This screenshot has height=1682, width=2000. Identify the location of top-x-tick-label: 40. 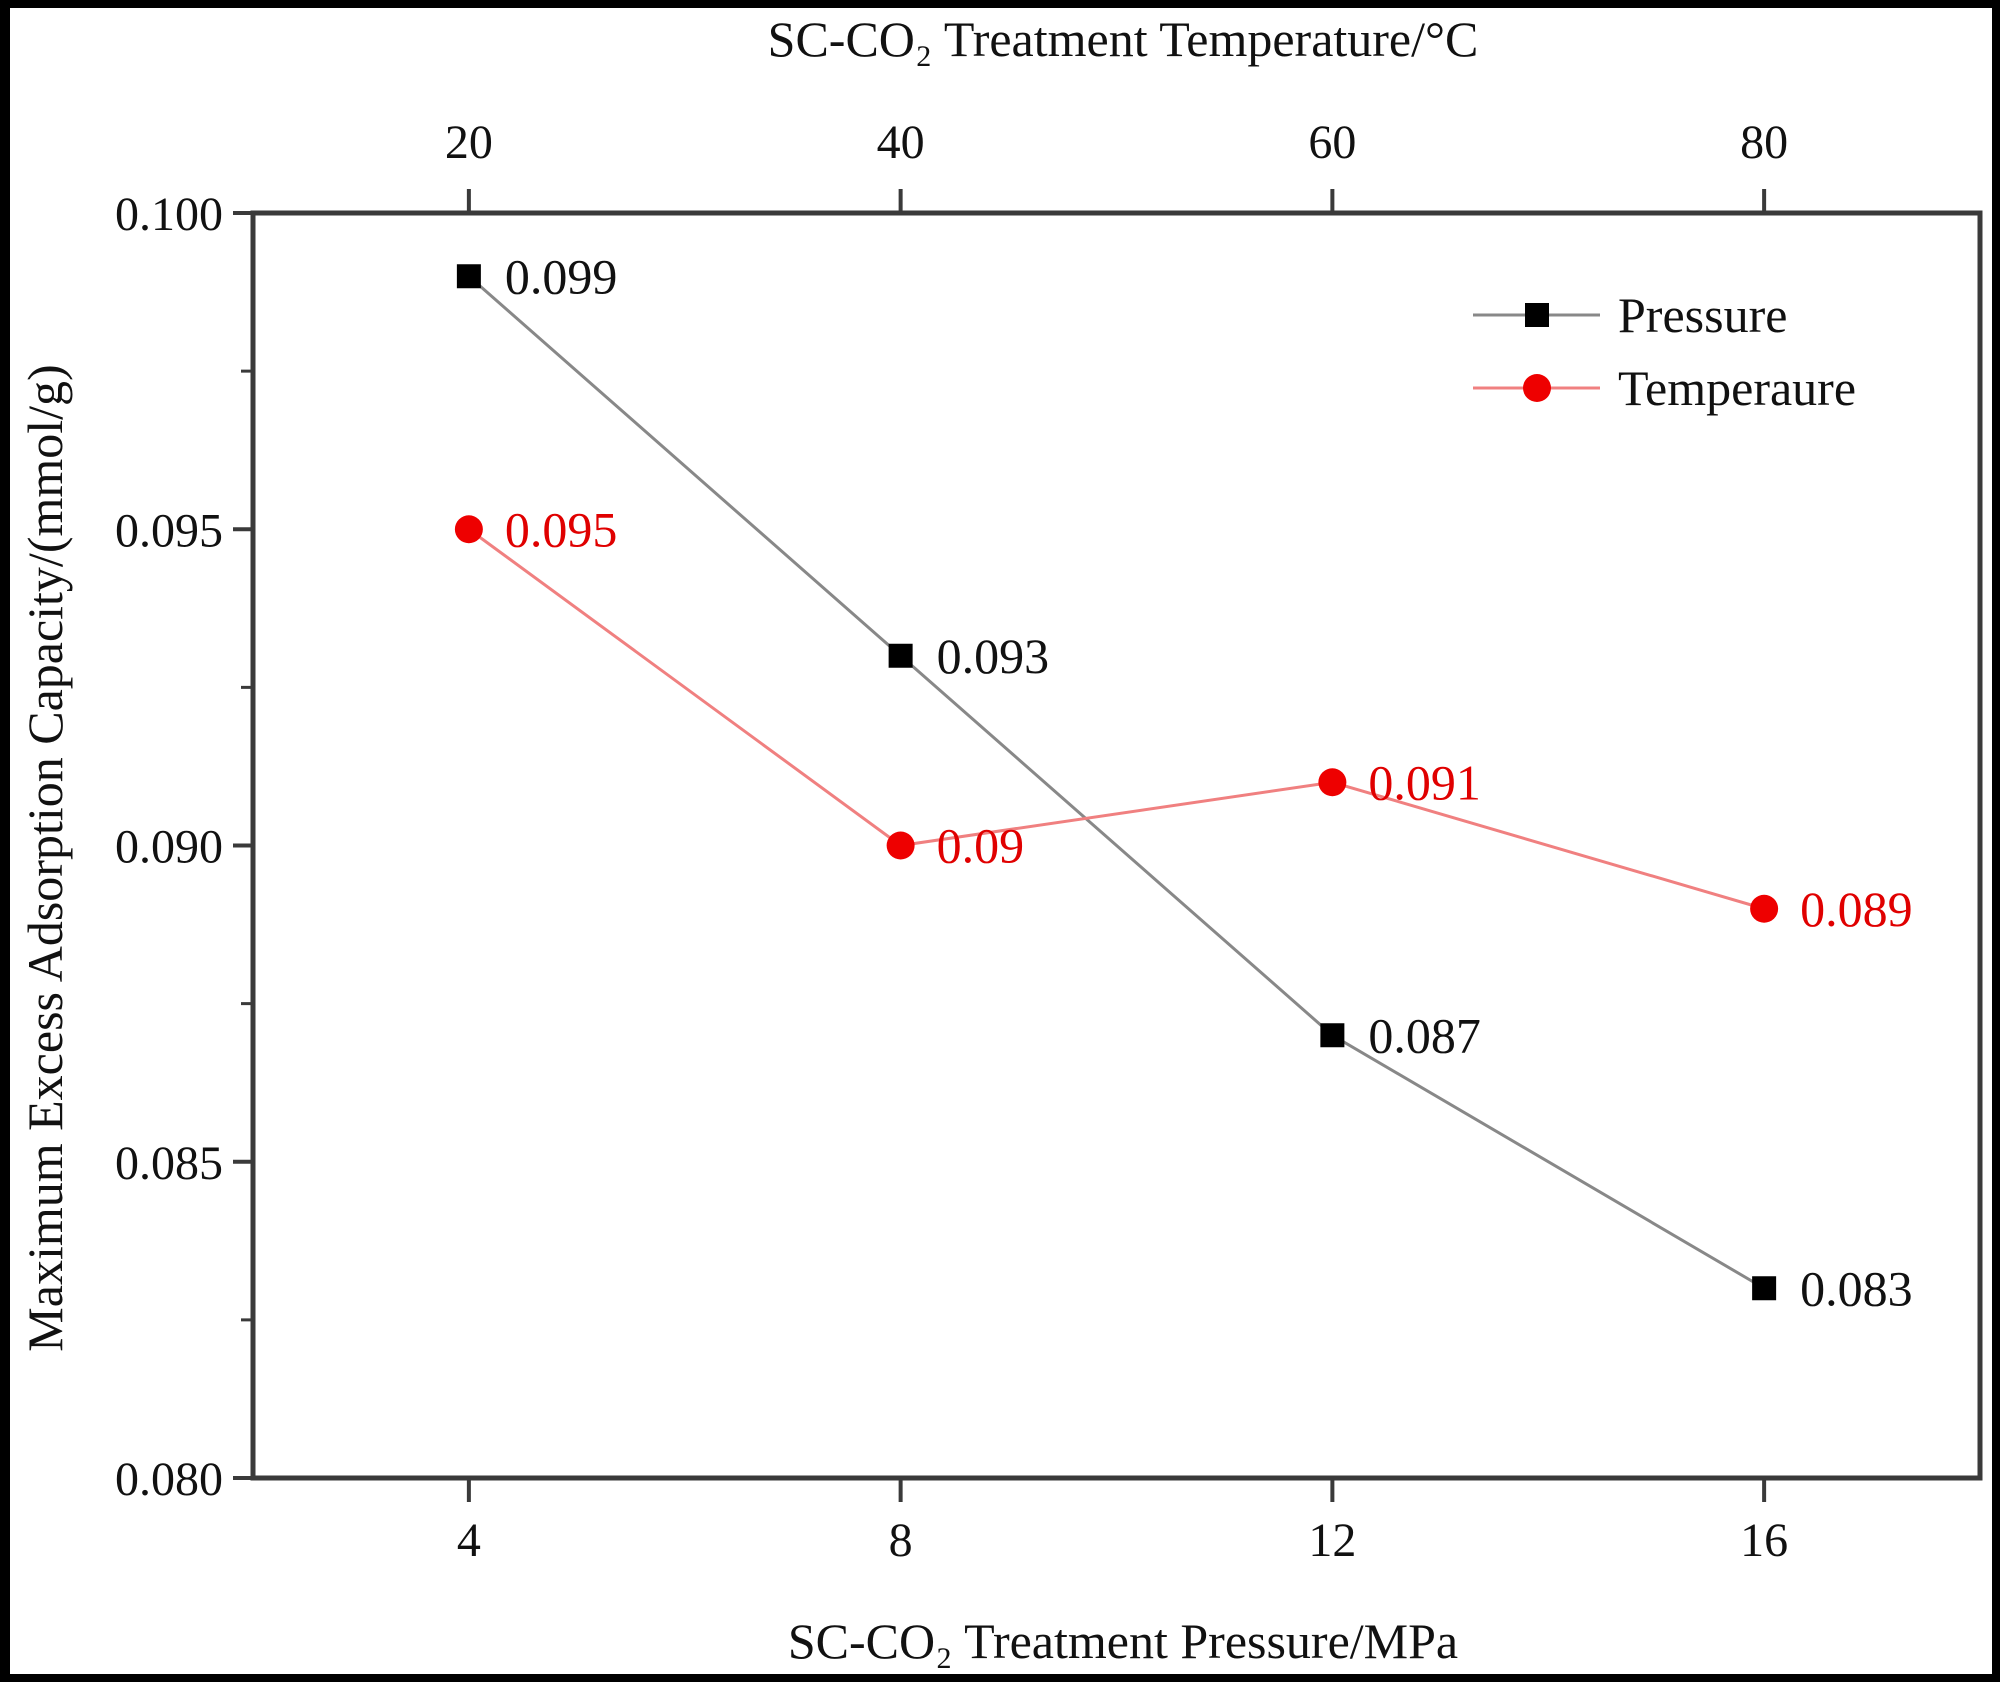
(901, 142).